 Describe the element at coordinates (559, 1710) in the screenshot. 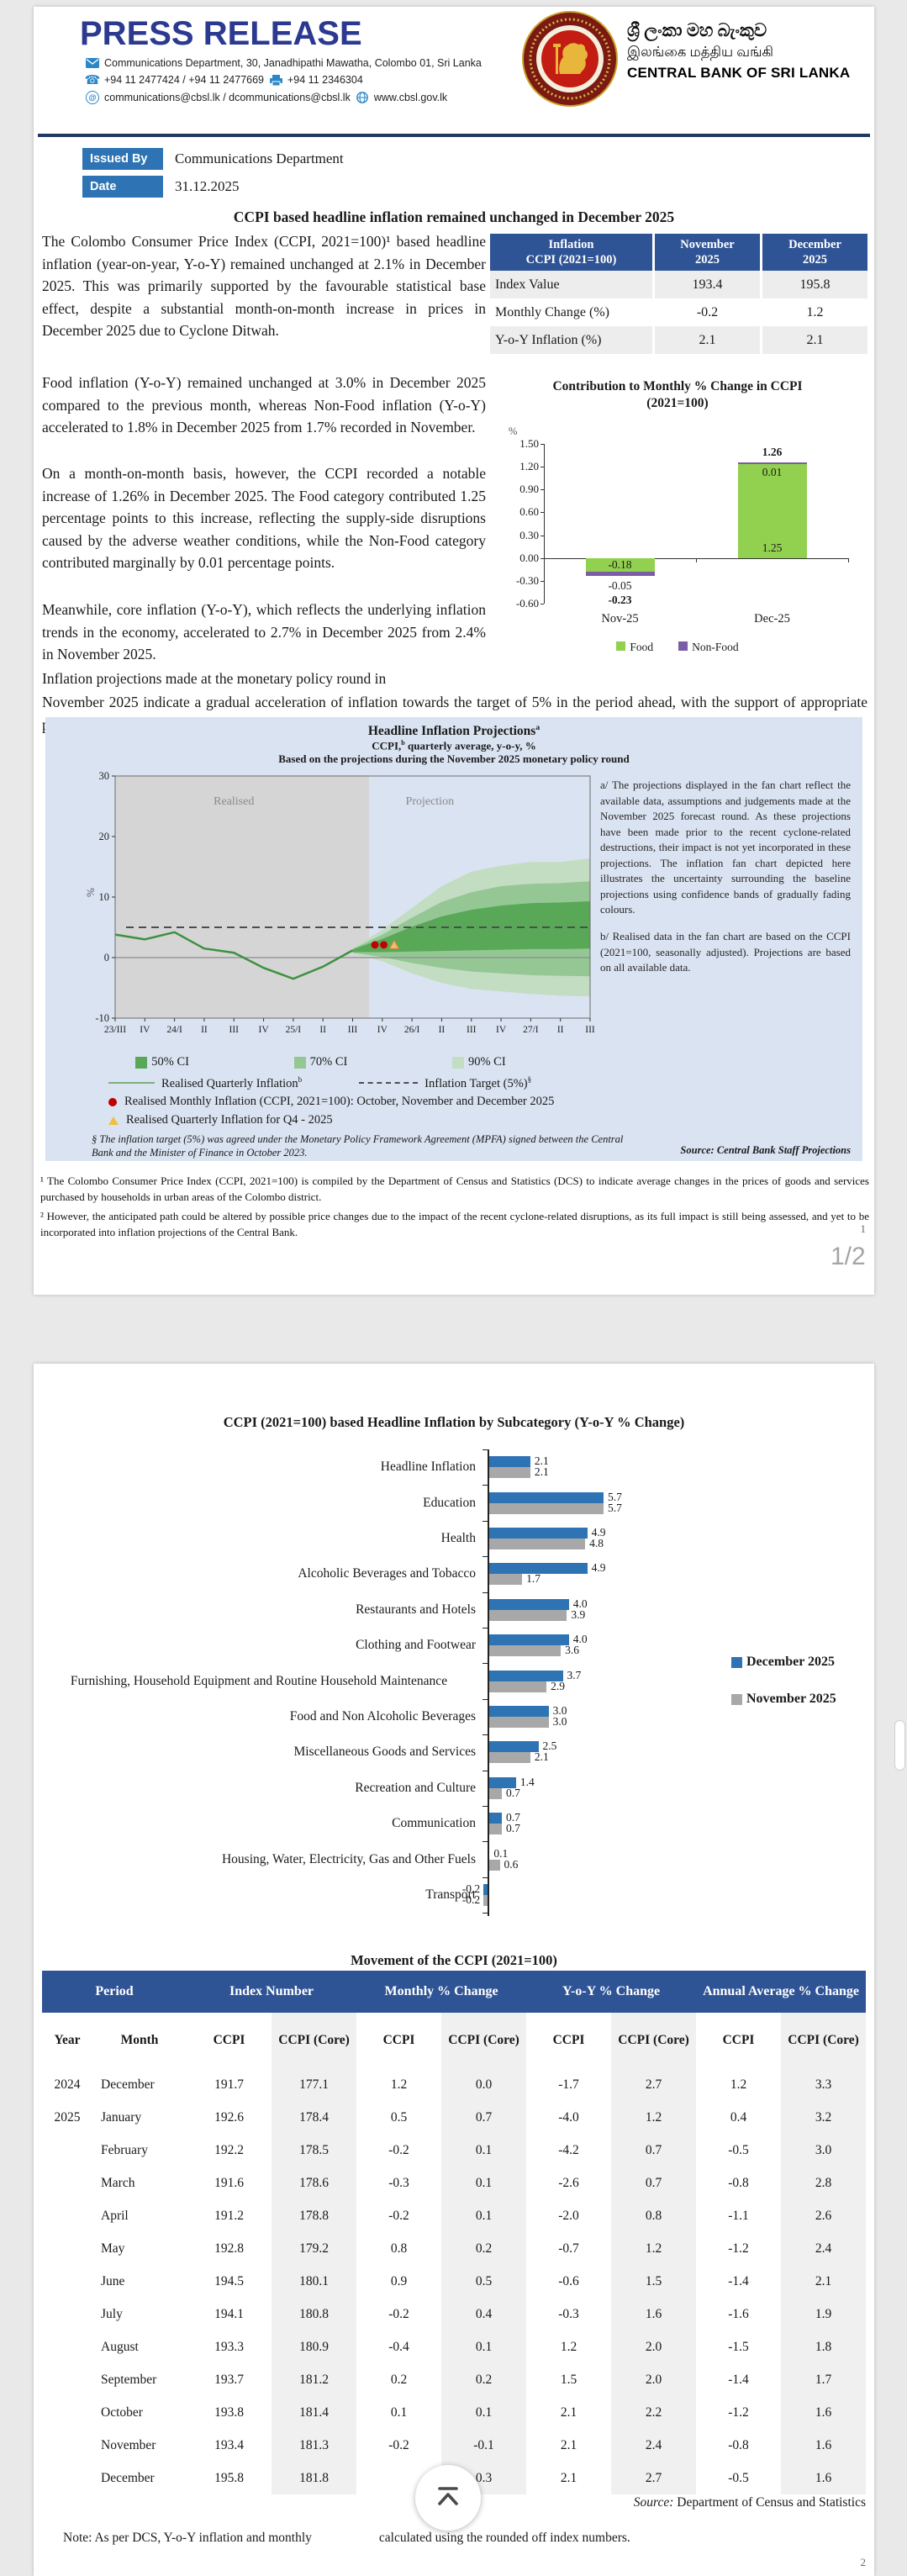

I see `bar-value-label: 3.0` at that location.